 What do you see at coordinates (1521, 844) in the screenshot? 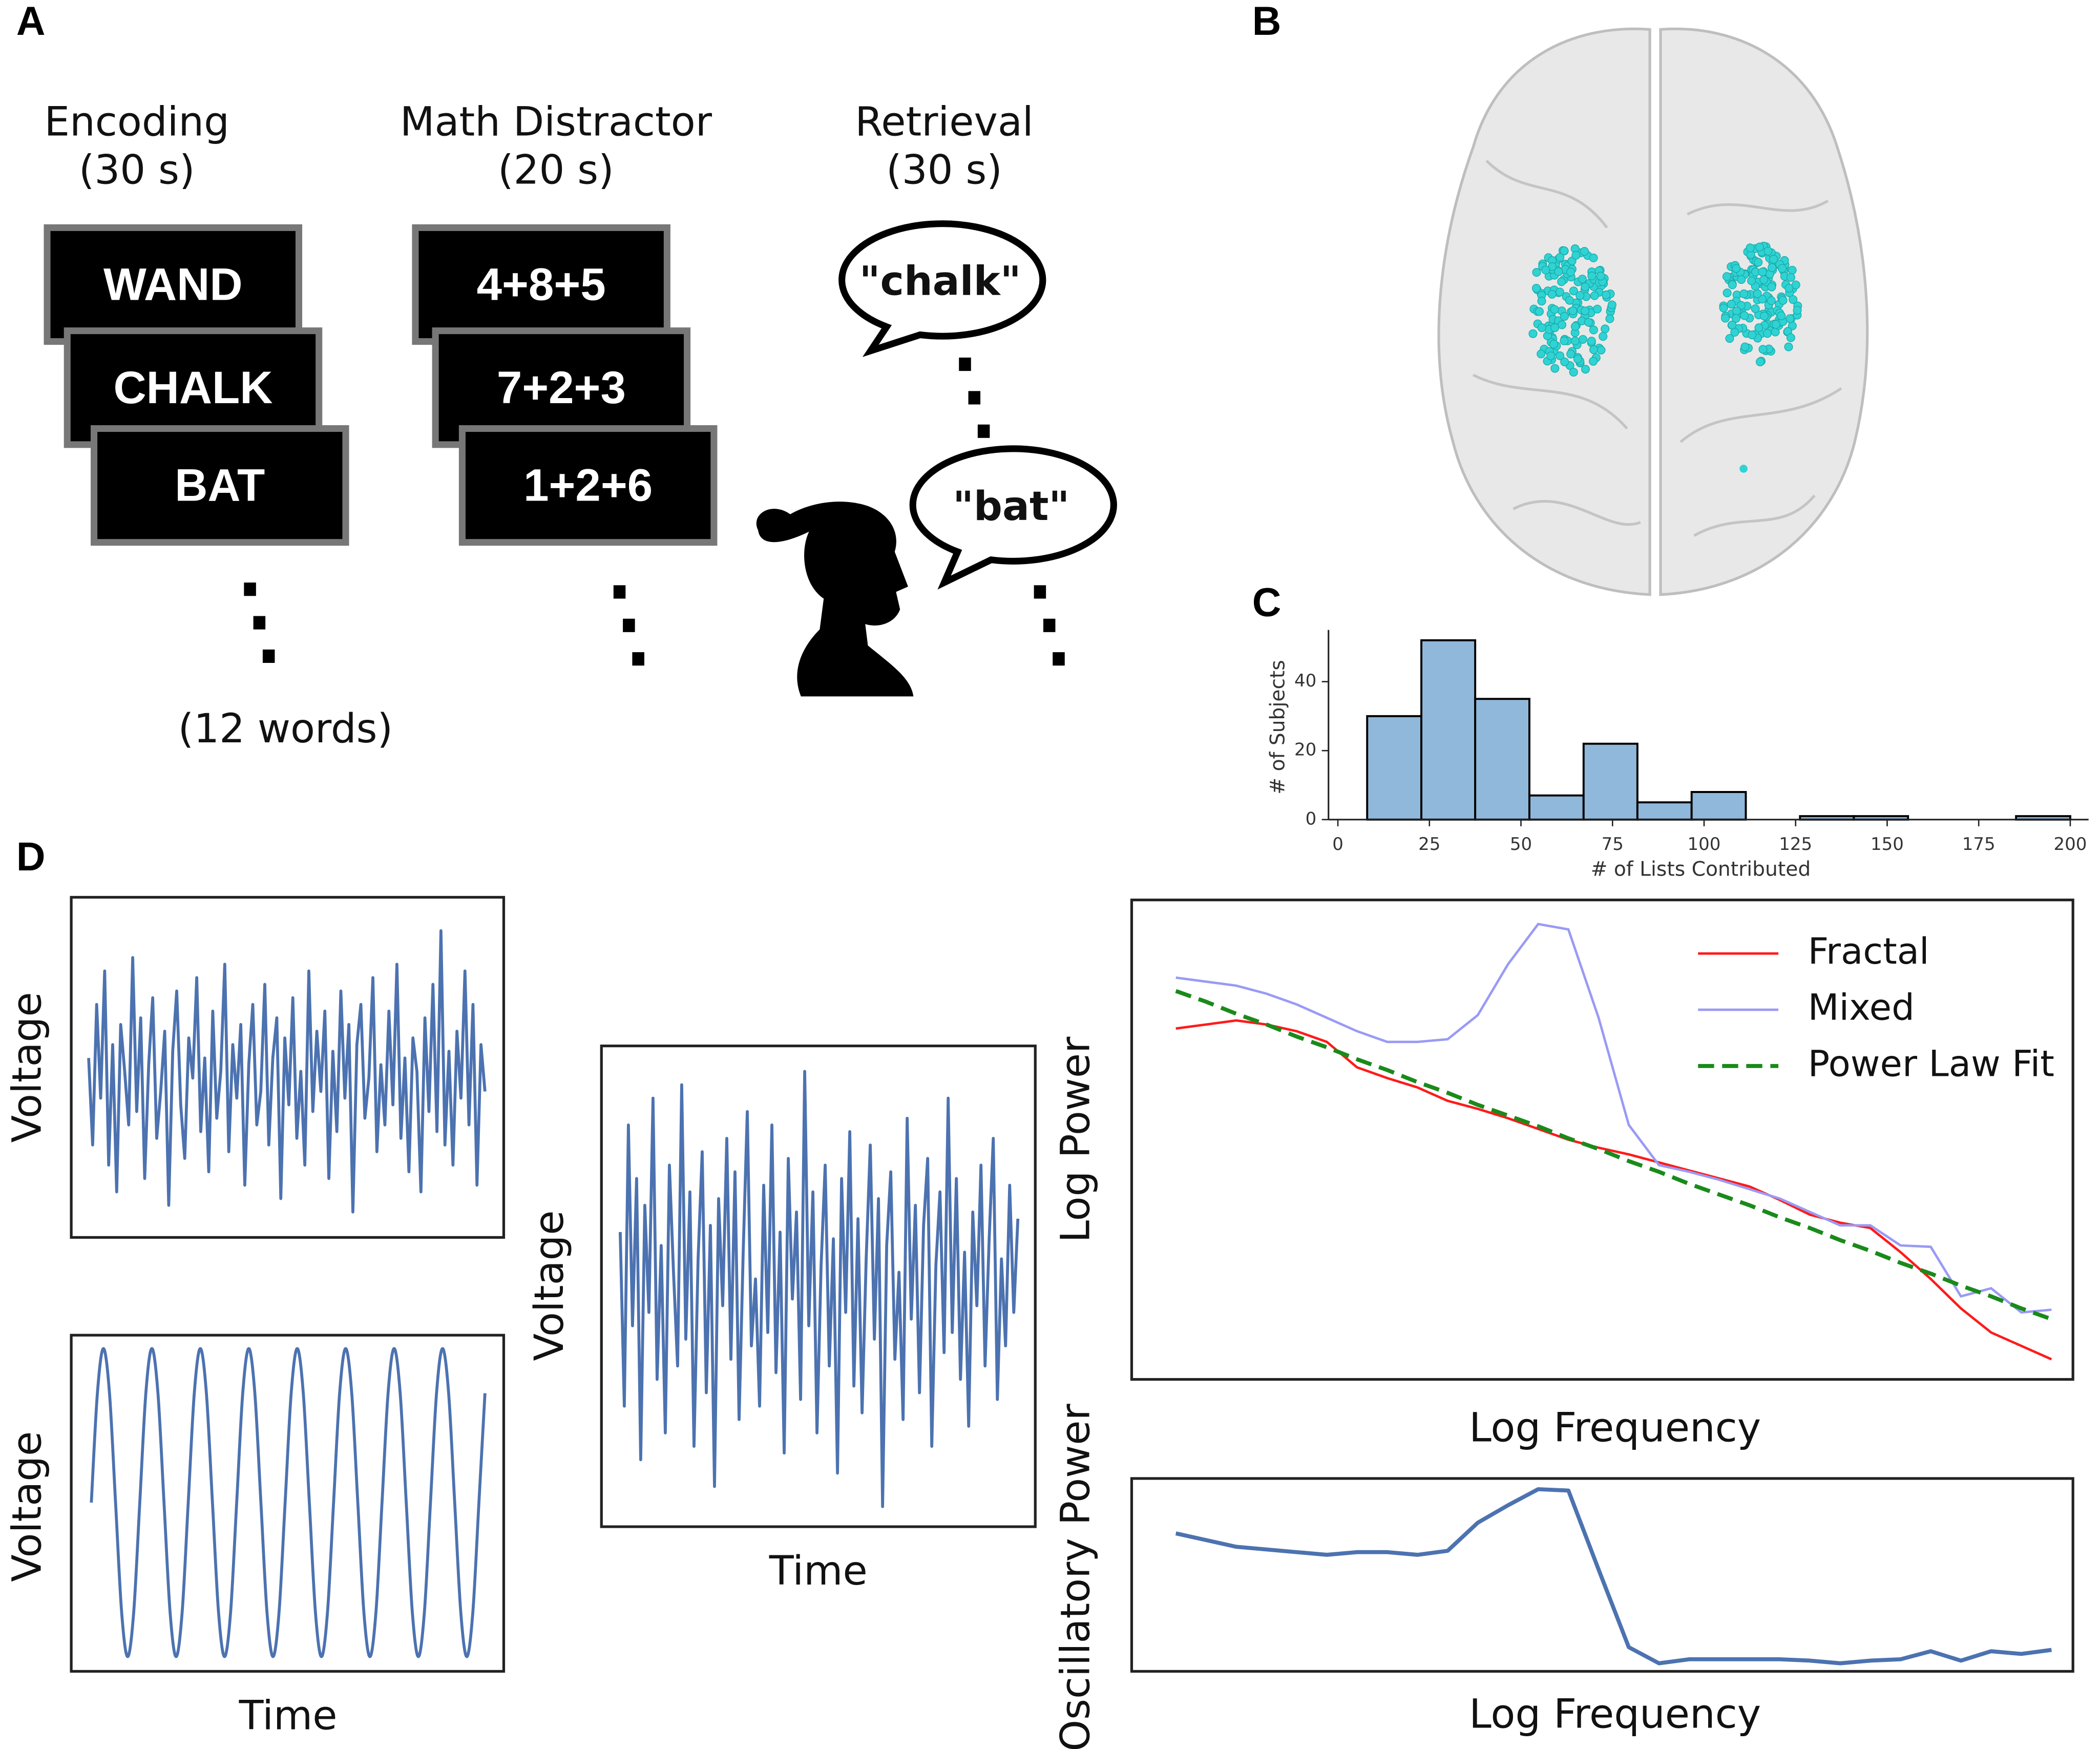
I see `x-tick-label: 50` at bounding box center [1521, 844].